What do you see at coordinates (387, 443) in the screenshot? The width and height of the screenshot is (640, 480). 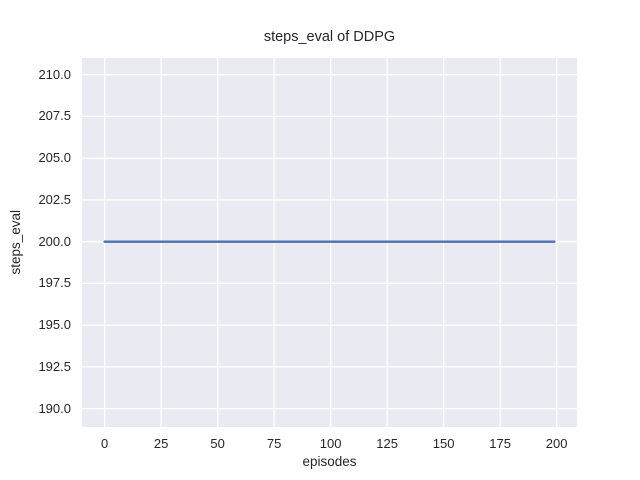 I see `x-tick-label: 125` at bounding box center [387, 443].